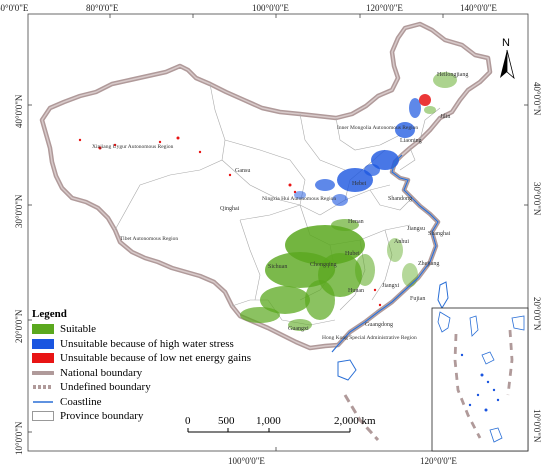 The width and height of the screenshot is (550, 471). What do you see at coordinates (445, 117) in the screenshot?
I see `label-jilin: Jilin` at bounding box center [445, 117].